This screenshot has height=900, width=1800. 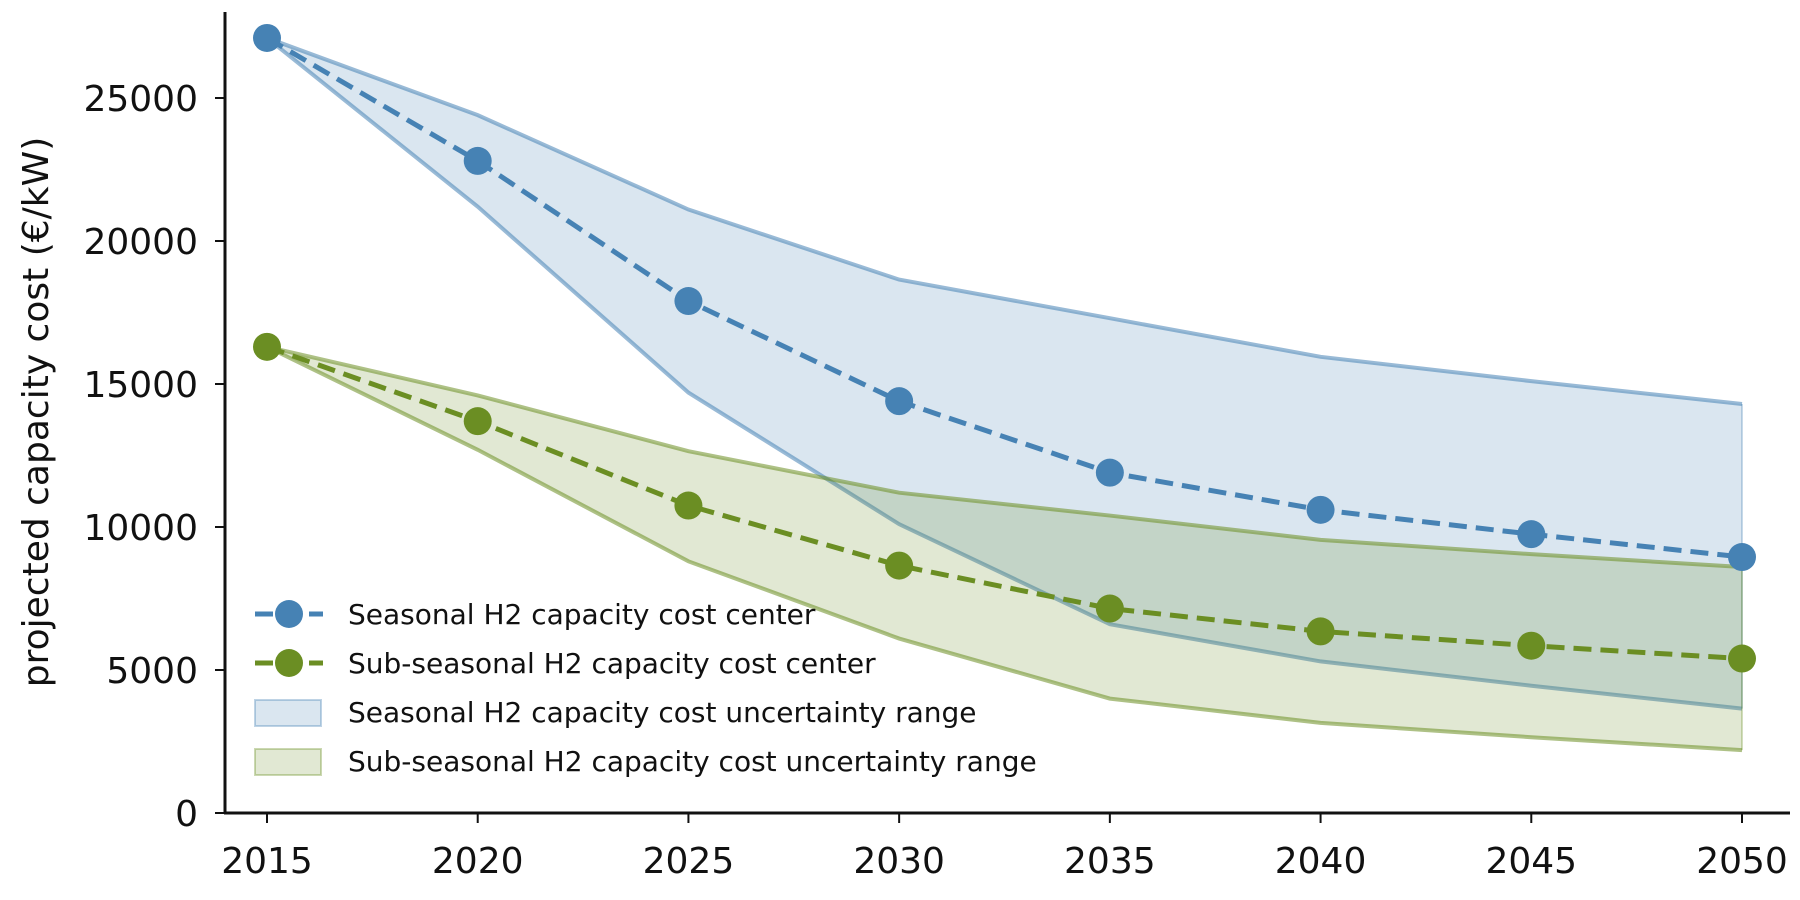 What do you see at coordinates (1531, 534) in the screenshot?
I see `seasonal-h2-capacity-cost-center-point-2045` at bounding box center [1531, 534].